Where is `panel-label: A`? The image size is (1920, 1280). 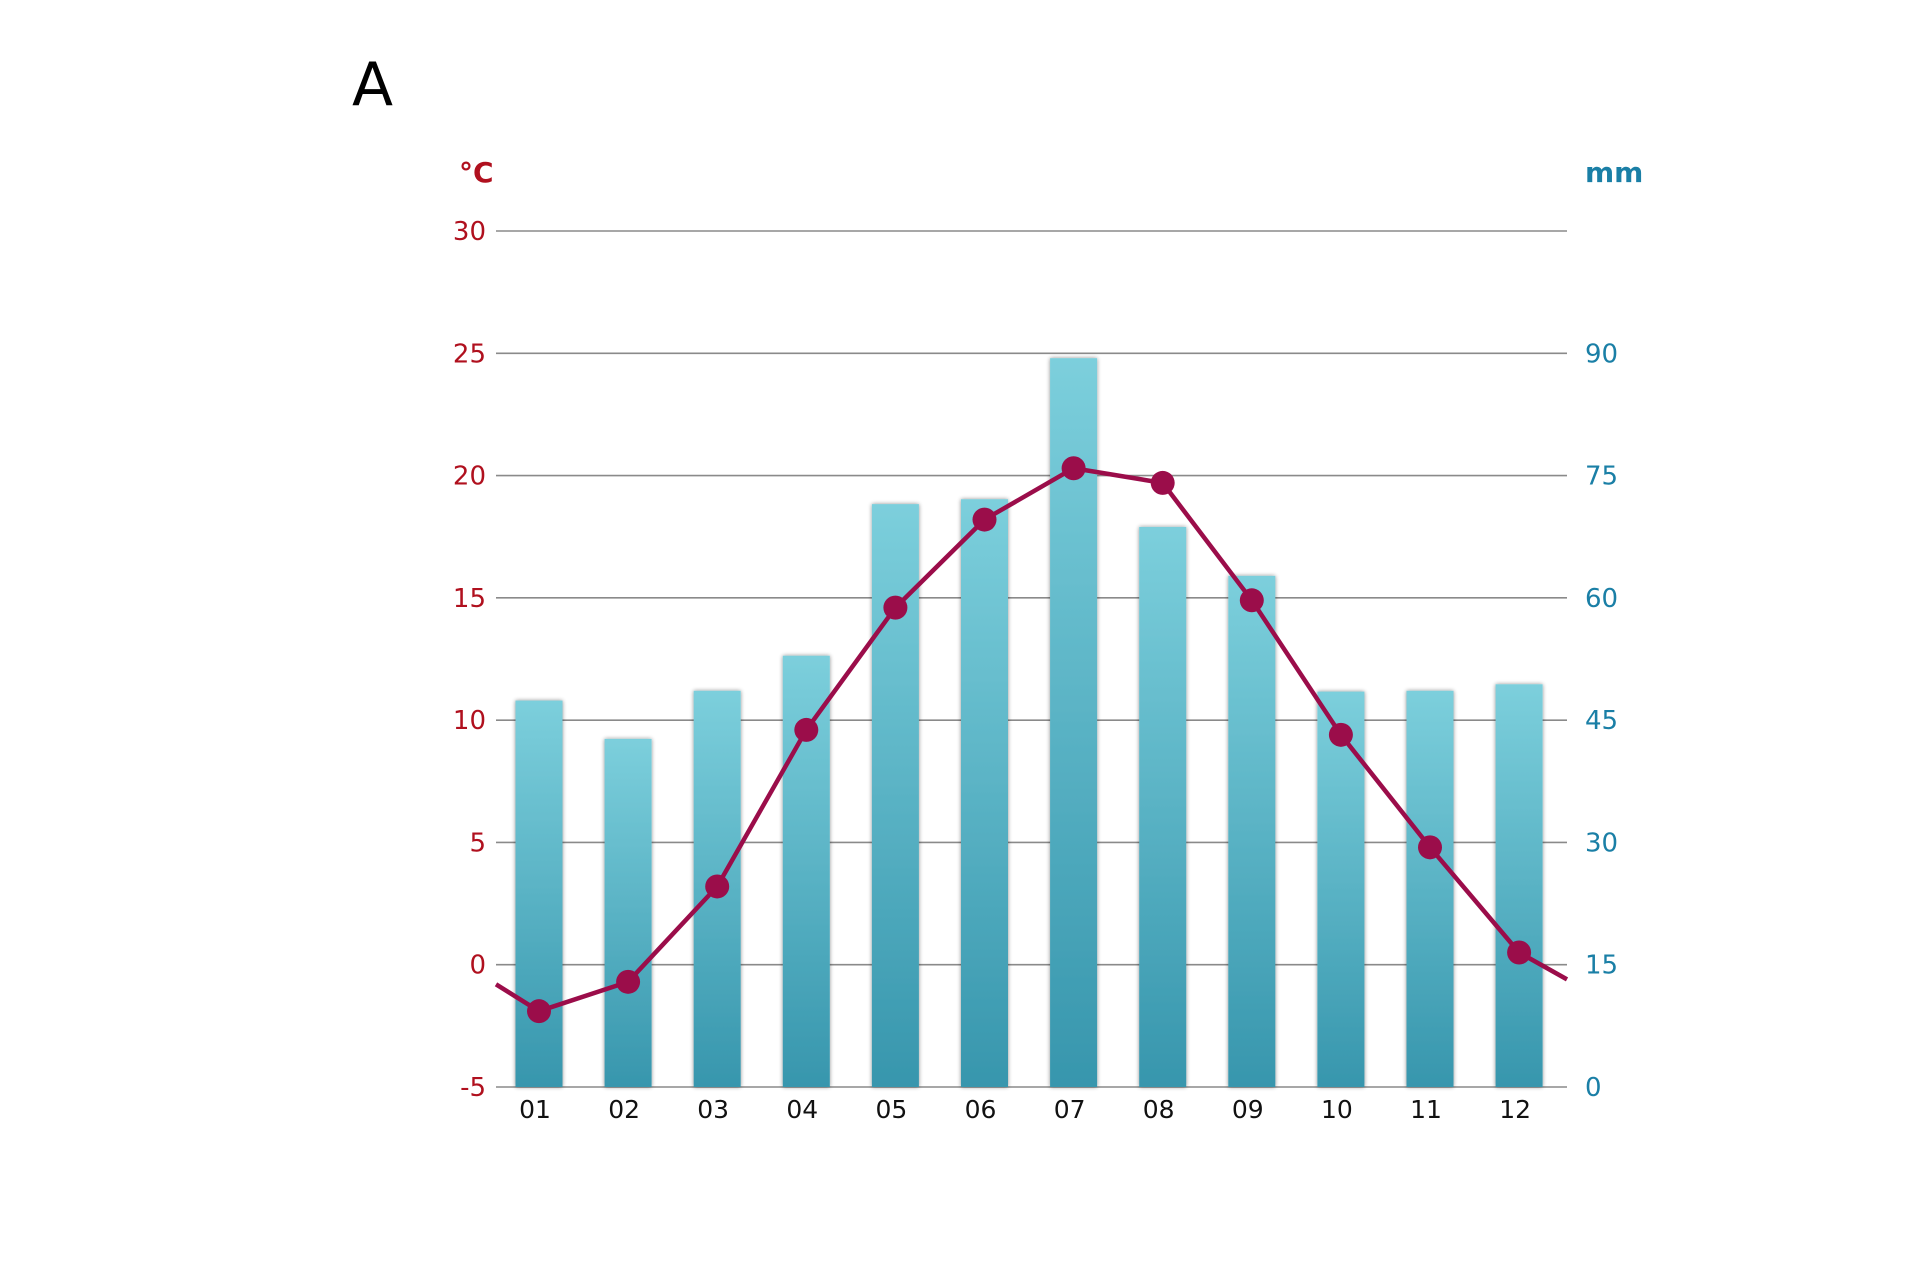 panel-label: A is located at coordinates (372, 85).